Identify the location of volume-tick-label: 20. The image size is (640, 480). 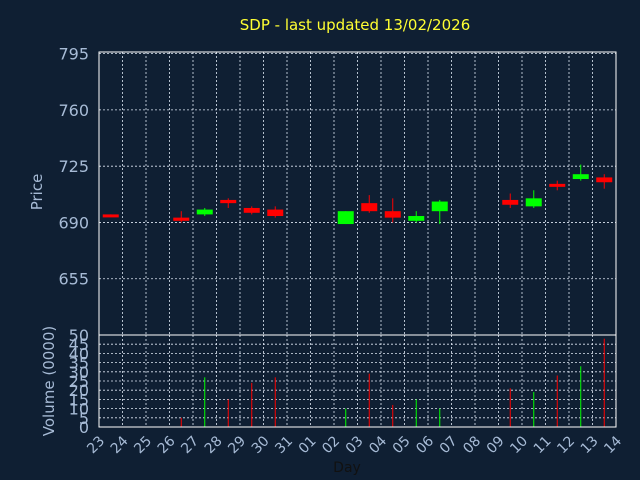
(79, 390).